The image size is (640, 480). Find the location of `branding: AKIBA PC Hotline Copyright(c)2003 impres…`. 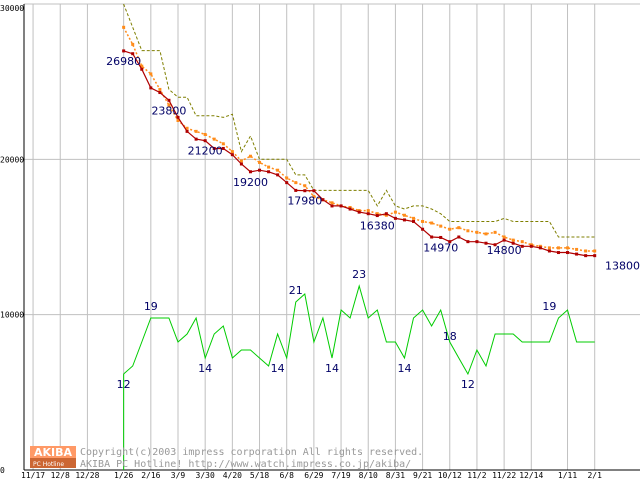

branding: AKIBA PC Hotline Copyright(c)2003 impres… is located at coordinates (226, 458).